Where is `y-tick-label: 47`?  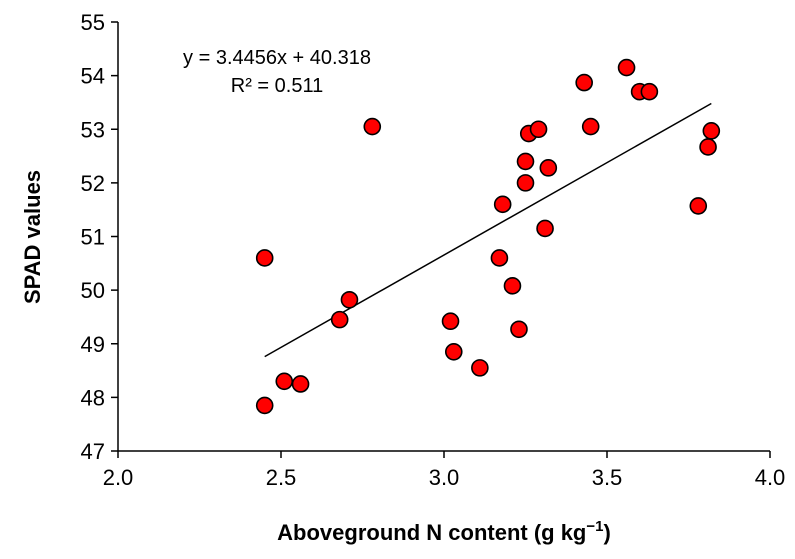 y-tick-label: 47 is located at coordinates (93, 451).